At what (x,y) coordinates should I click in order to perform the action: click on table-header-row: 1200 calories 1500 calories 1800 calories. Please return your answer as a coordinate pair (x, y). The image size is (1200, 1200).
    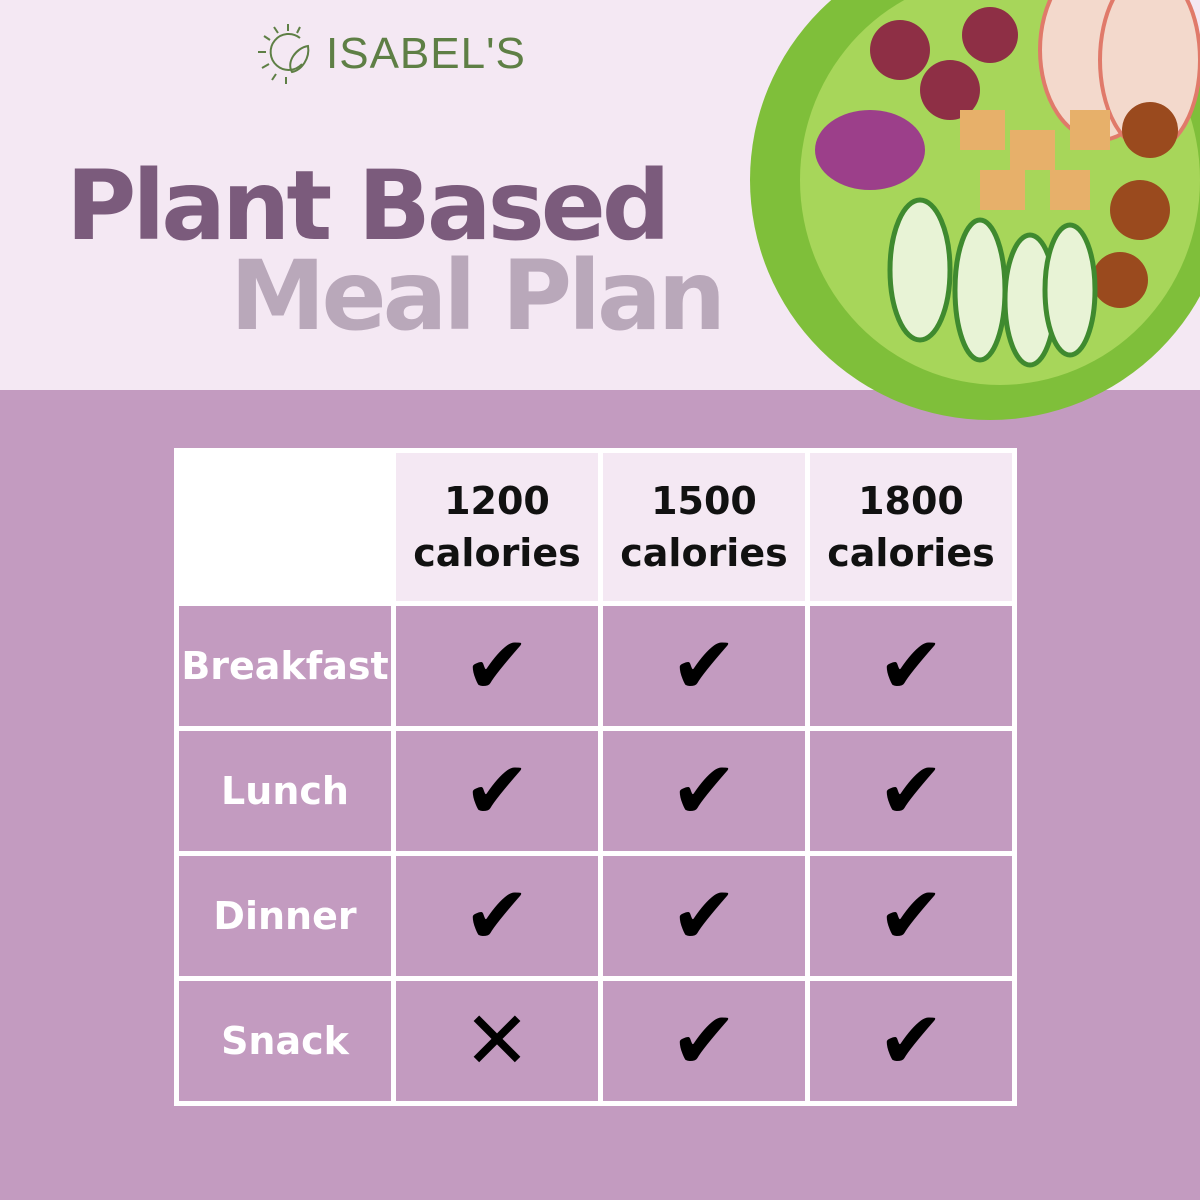
    Looking at the image, I should click on (595, 527).